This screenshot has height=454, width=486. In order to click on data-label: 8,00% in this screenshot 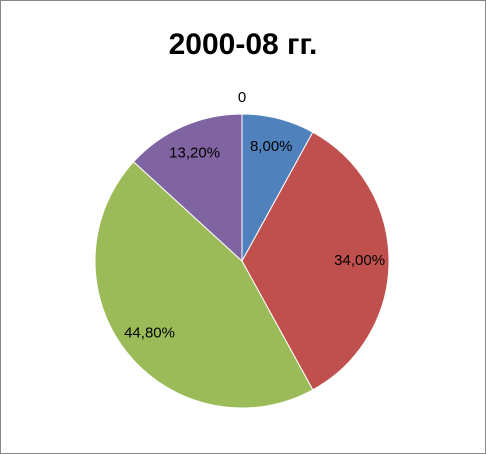, I will do `click(271, 146)`.